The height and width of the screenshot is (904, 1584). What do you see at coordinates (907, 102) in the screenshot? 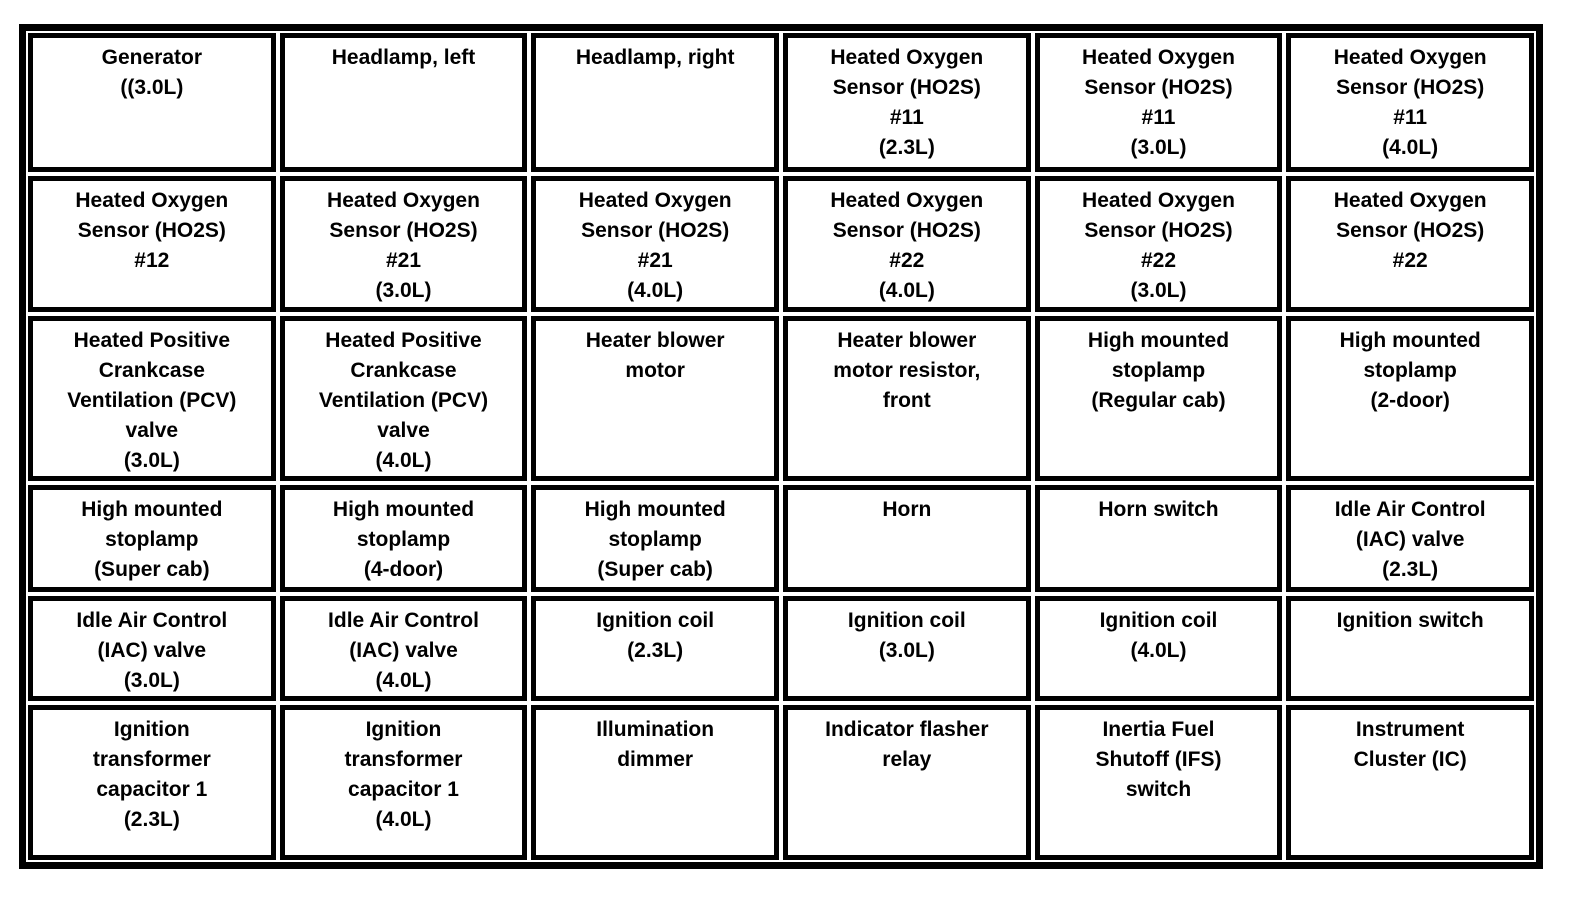
I see `component-cell: Heated Oxygen Sensor (HO2S) #11 (2.3L)` at bounding box center [907, 102].